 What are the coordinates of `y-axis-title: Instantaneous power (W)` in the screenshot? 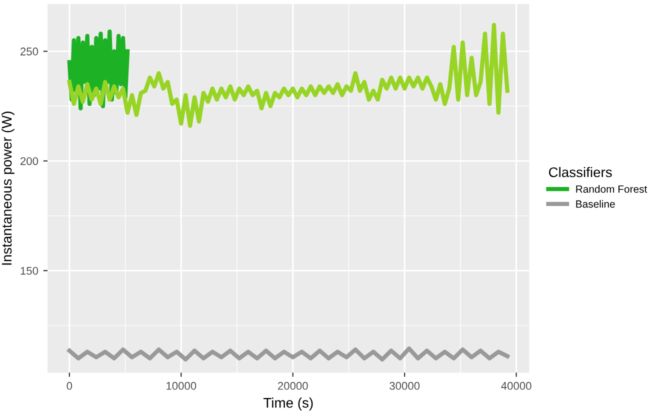 It's located at (7, 188).